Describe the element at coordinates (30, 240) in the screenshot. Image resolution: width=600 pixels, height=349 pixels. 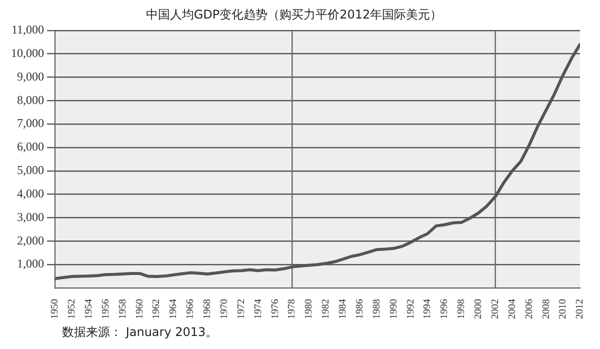
I see `y-tick-label: 2,000` at that location.